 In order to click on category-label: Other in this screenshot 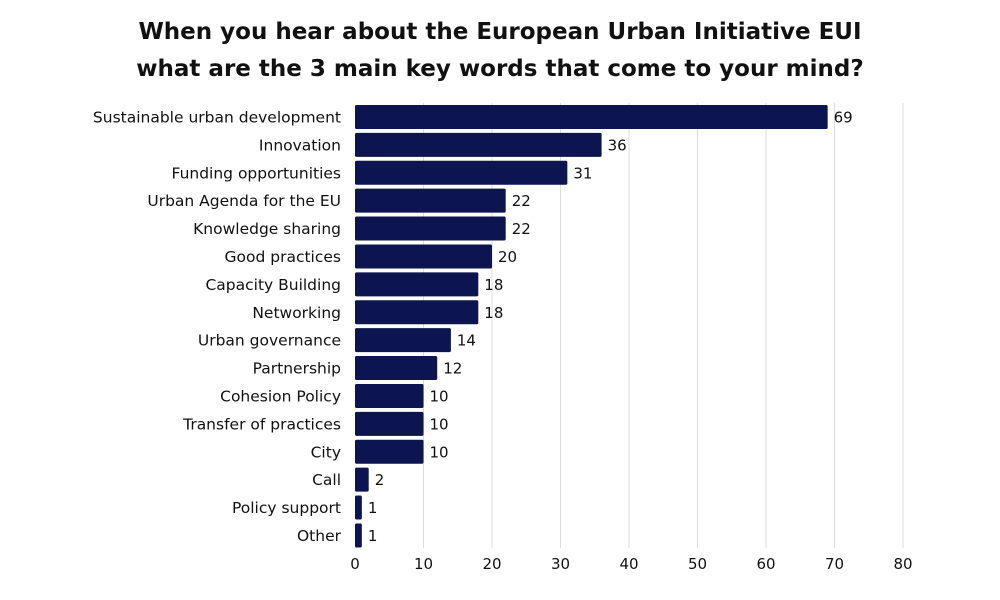, I will do `click(319, 536)`.